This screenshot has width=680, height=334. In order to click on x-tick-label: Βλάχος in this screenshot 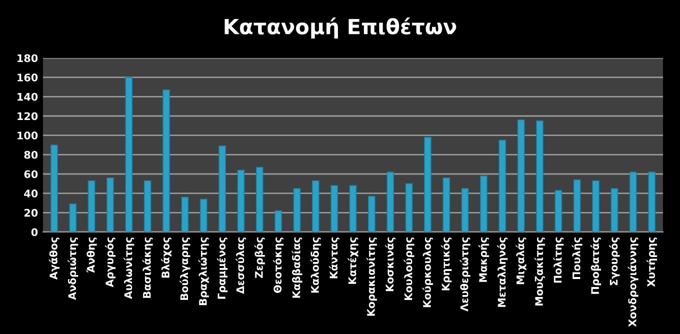, I will do `click(166, 258)`.